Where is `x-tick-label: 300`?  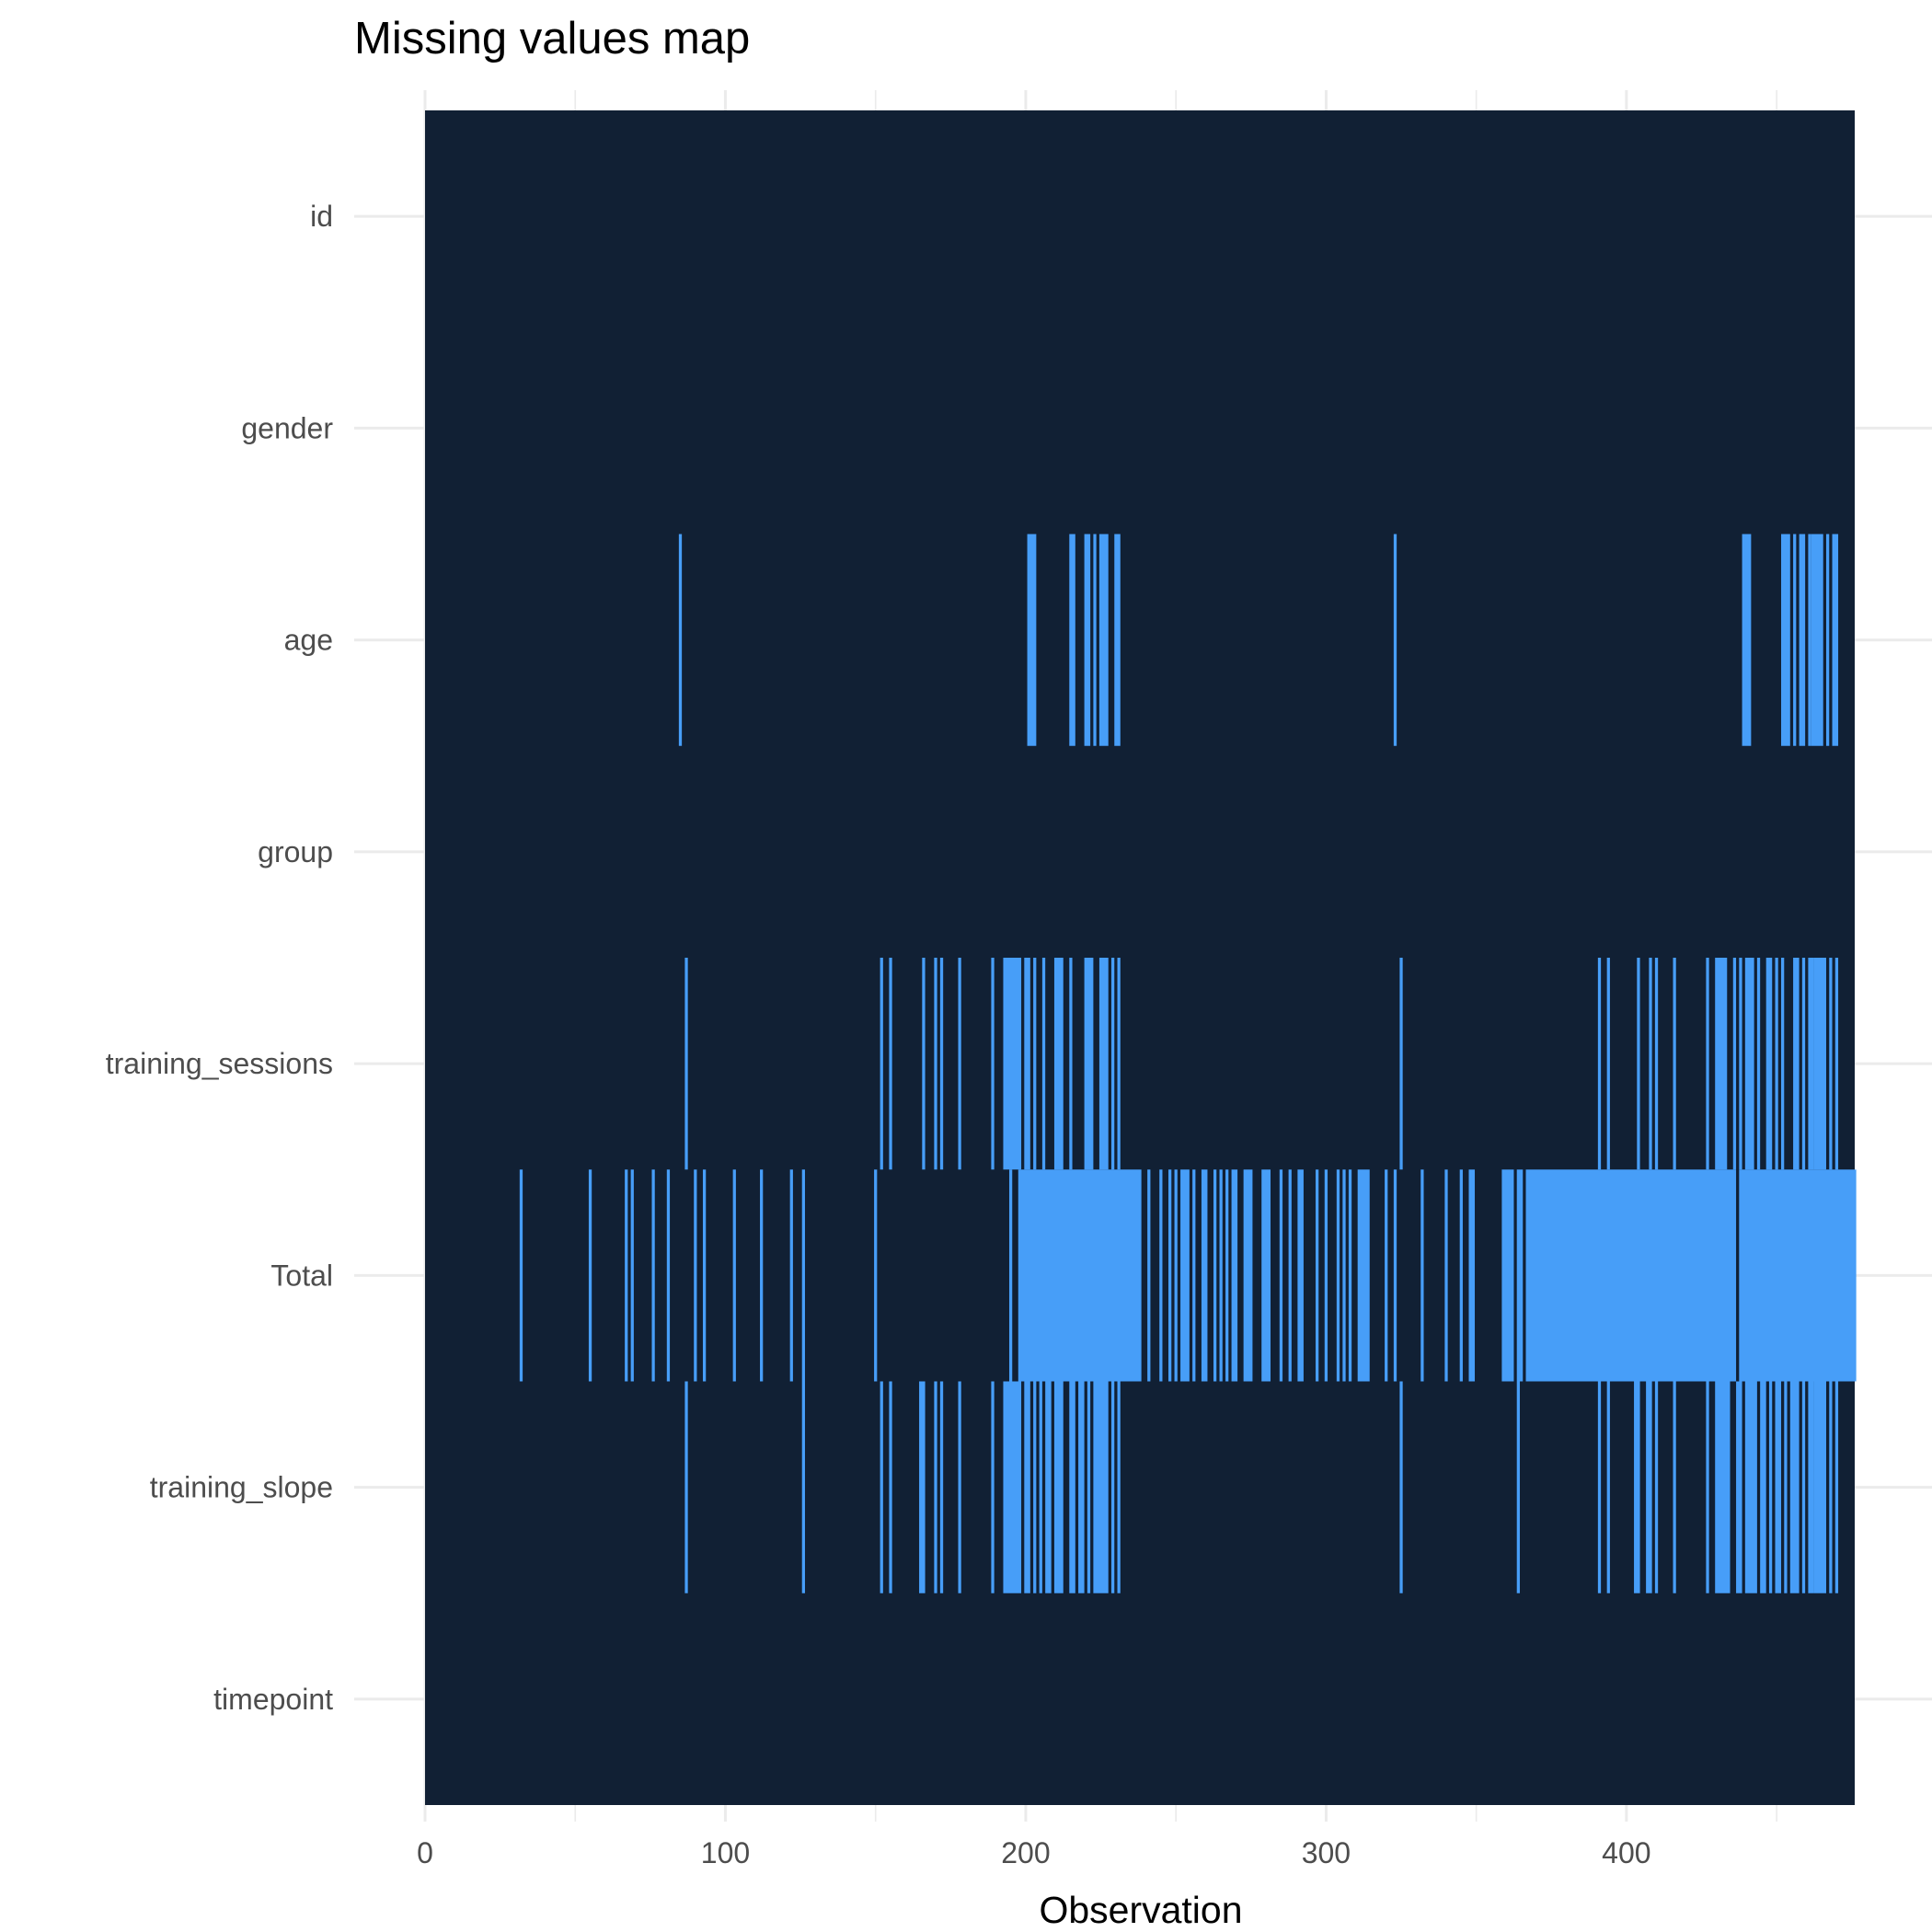 x-tick-label: 300 is located at coordinates (1326, 1852).